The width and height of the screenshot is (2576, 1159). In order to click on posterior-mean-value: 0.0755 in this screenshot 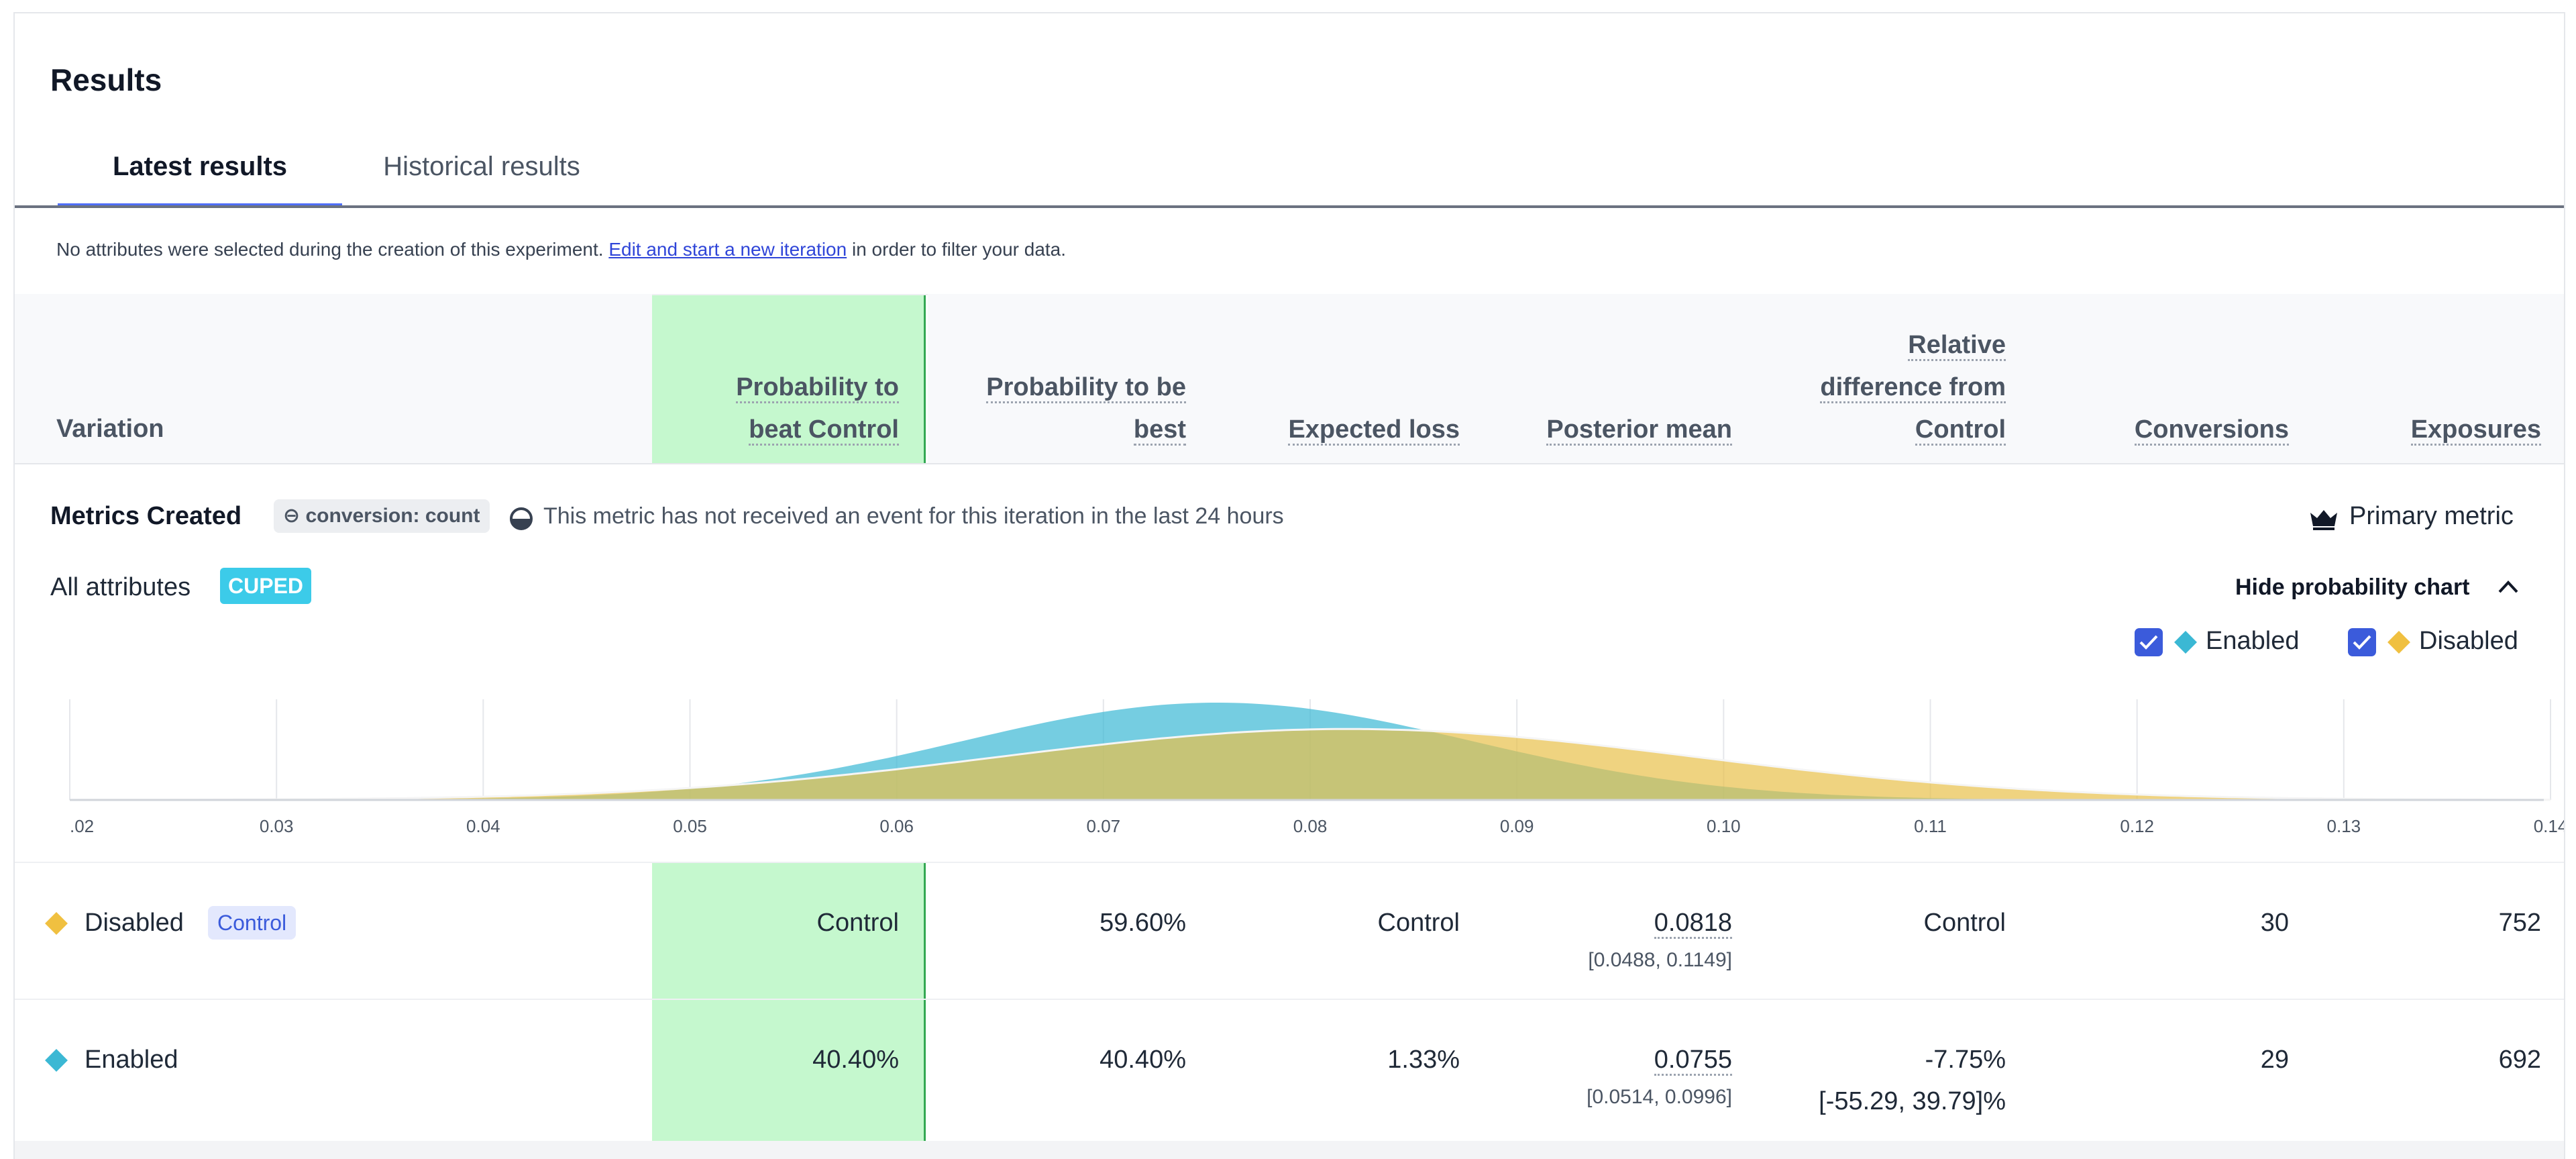, I will do `click(1693, 1061)`.